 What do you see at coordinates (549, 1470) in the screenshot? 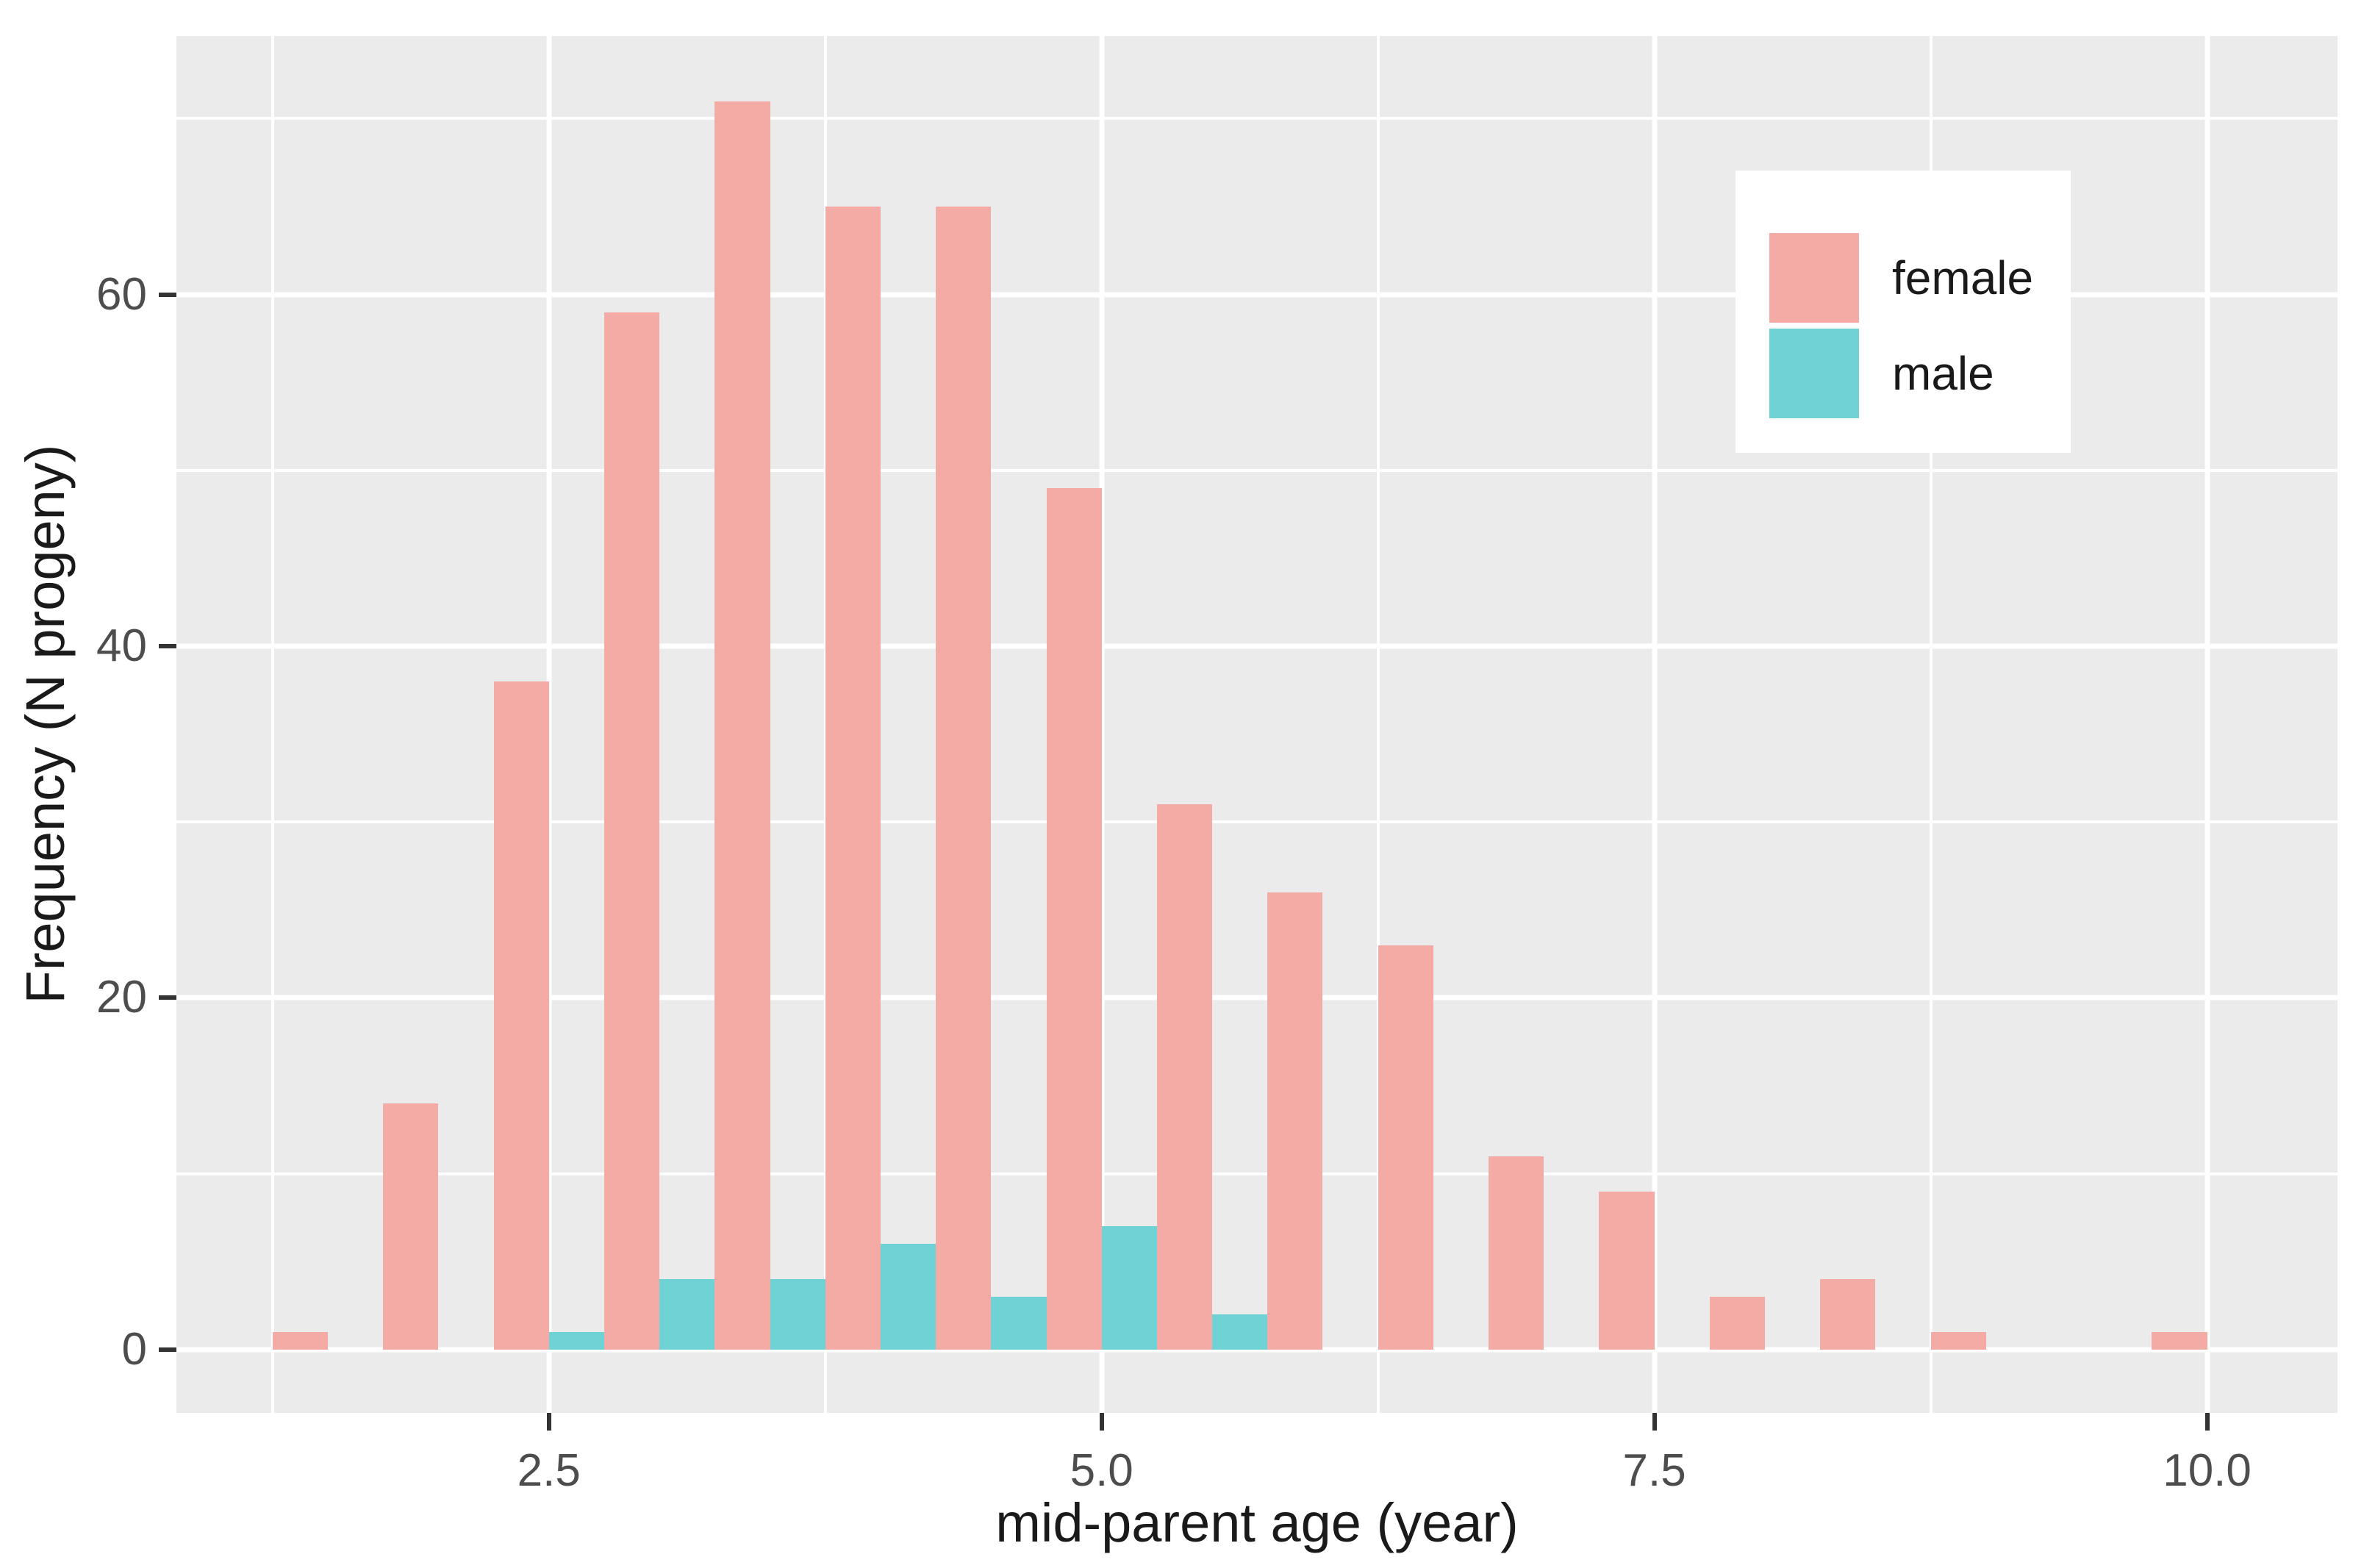
I see `x-tick-label: 2.5` at bounding box center [549, 1470].